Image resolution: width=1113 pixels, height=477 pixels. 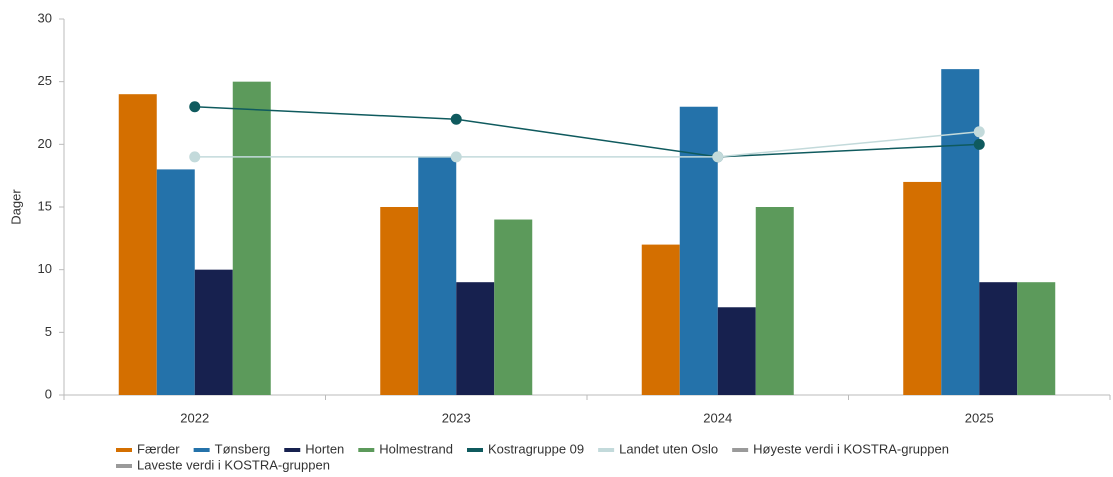 What do you see at coordinates (45, 143) in the screenshot?
I see `y-tick-label: 20` at bounding box center [45, 143].